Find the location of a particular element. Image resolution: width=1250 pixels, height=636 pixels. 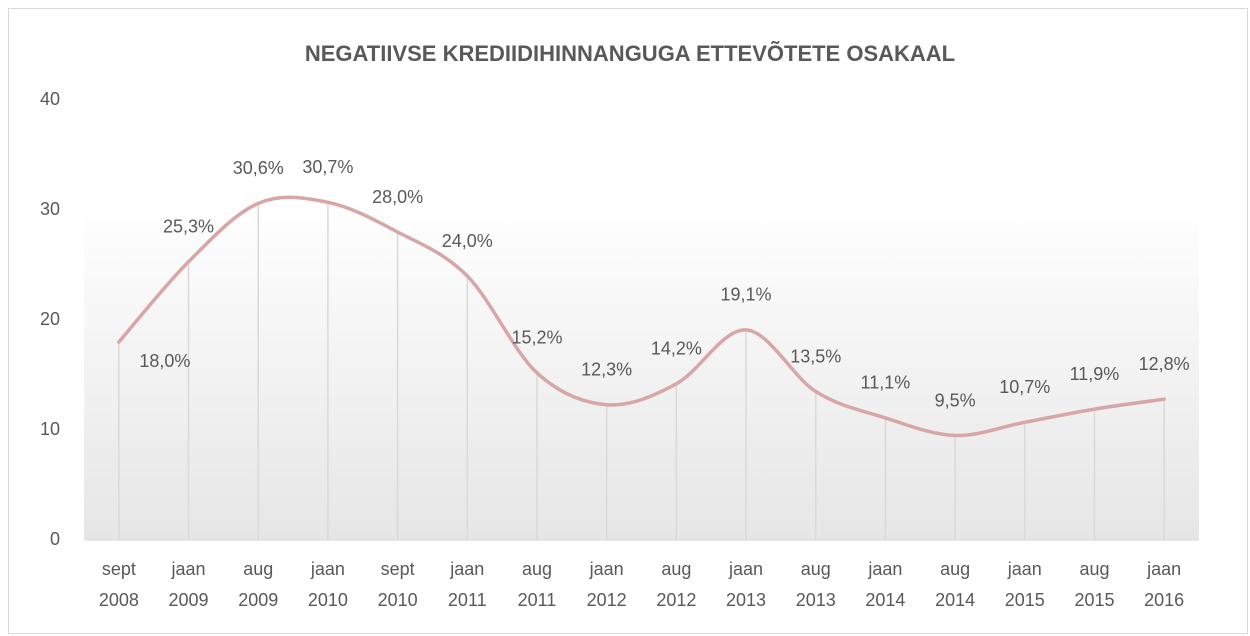

data-label: 14,2% is located at coordinates (676, 349).